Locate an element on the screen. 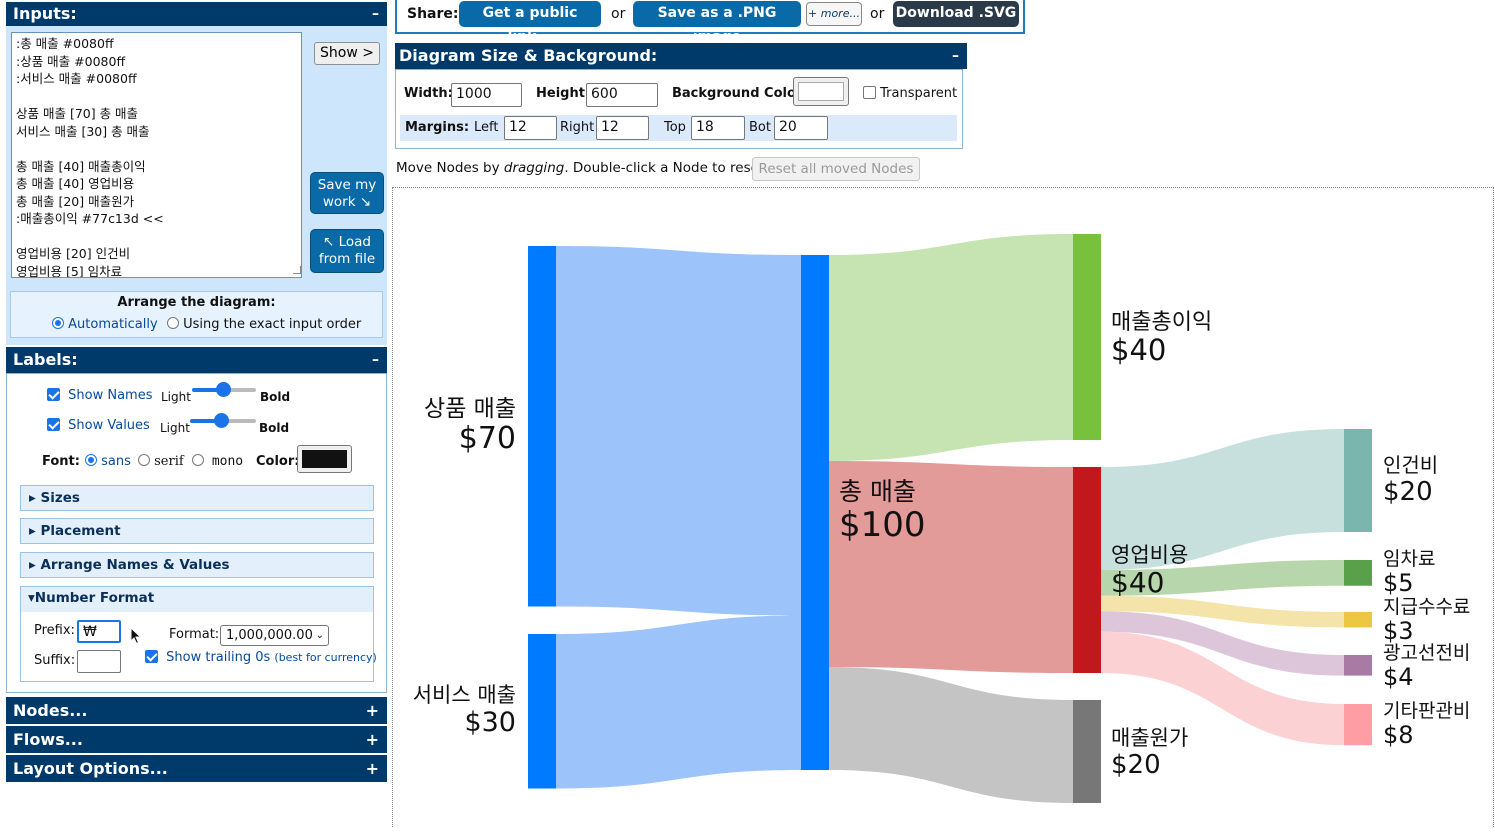 The height and width of the screenshot is (832, 1495). flow-서비스 매출-총 매출 is located at coordinates (678, 702).